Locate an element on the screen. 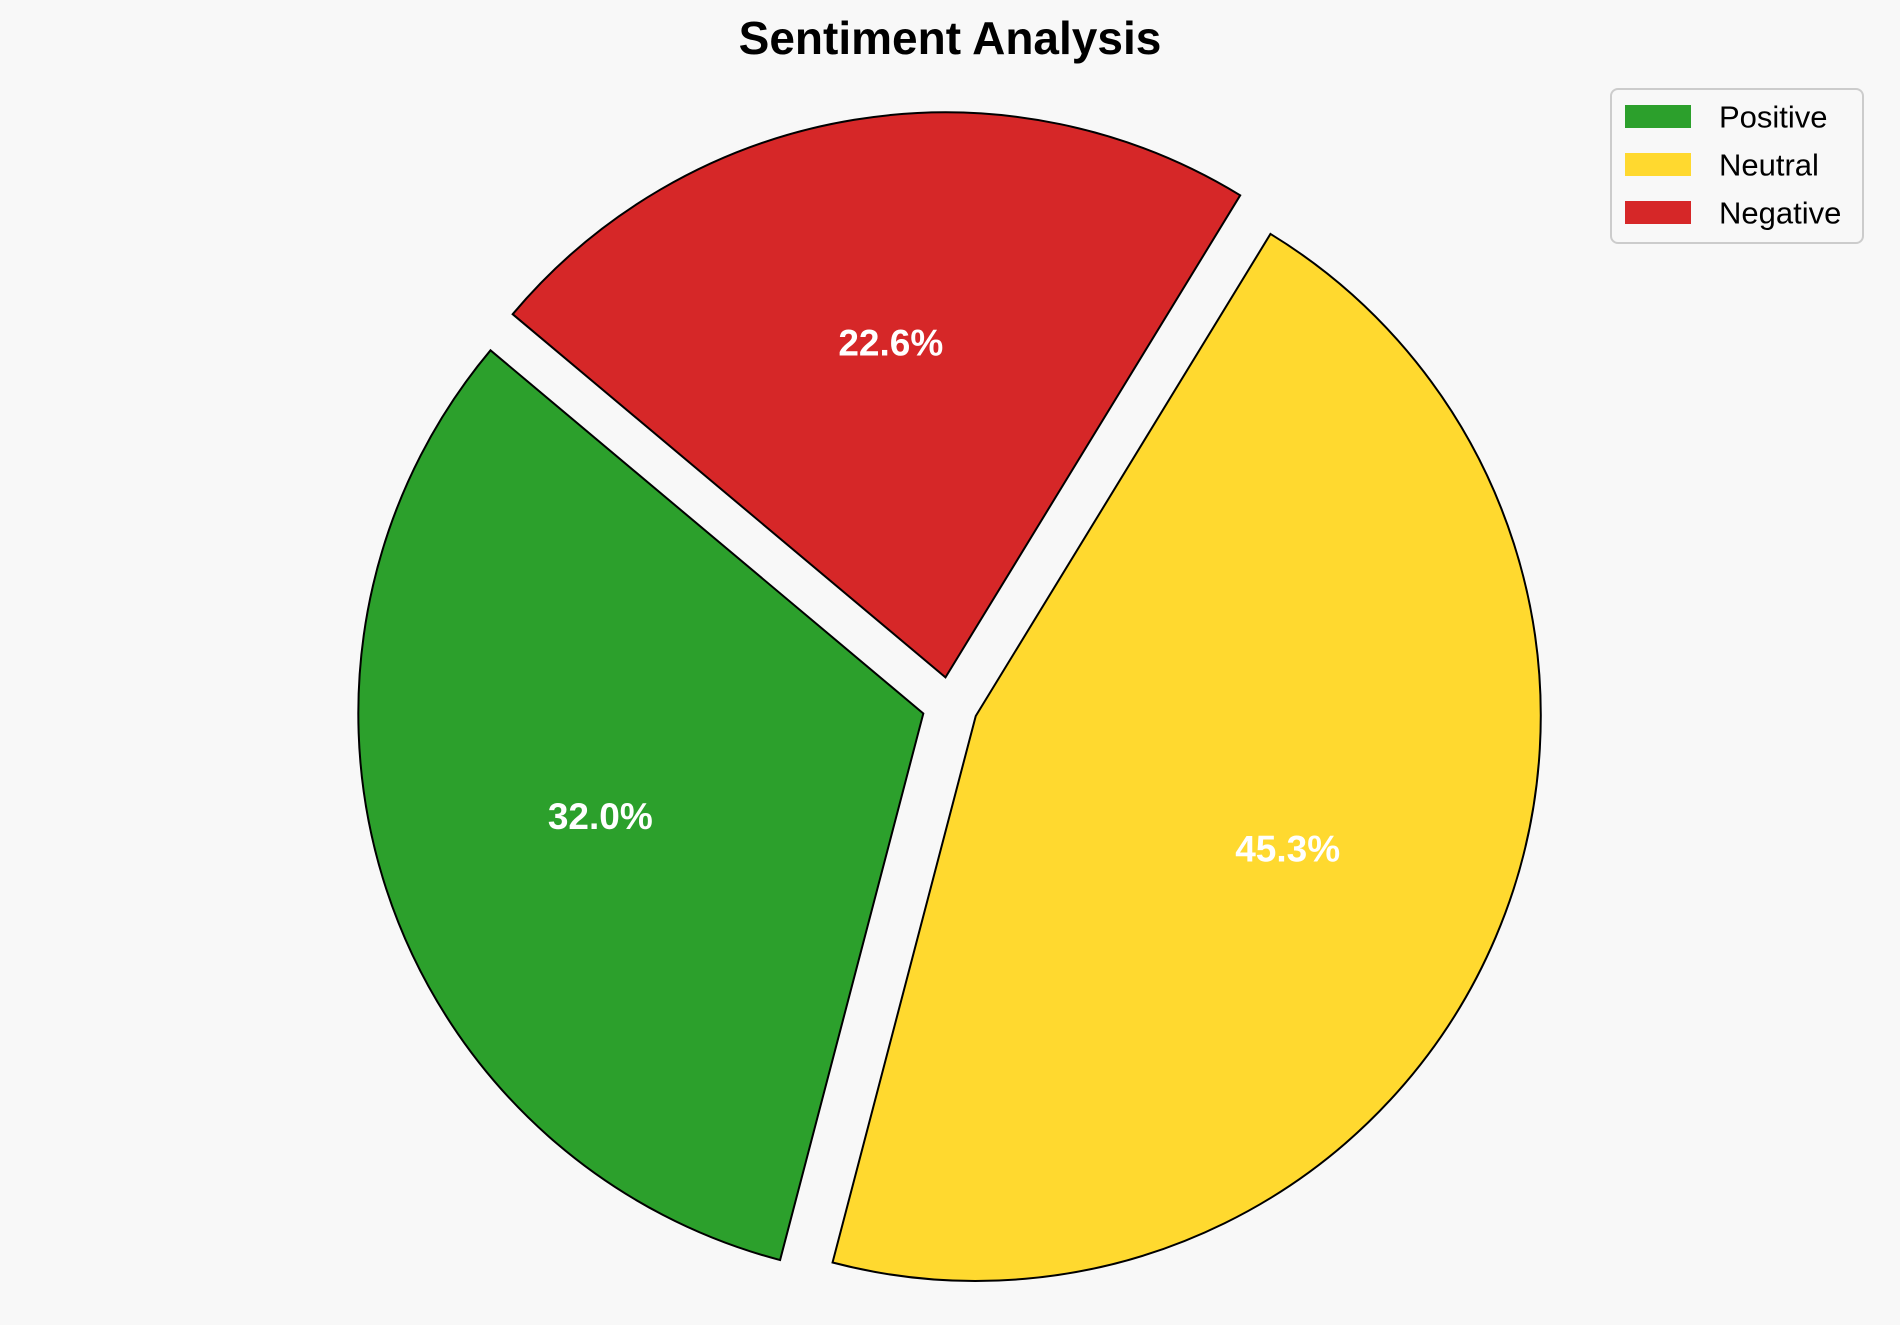  chart-title: Sentiment Analysis is located at coordinates (950, 38).